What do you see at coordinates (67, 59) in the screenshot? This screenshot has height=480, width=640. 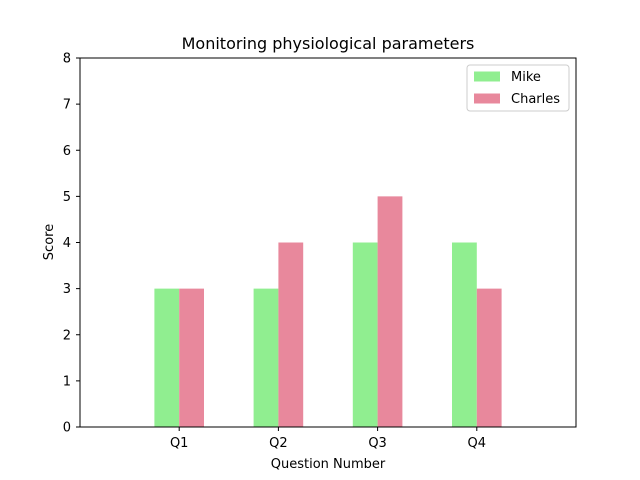 I see `y-tick-label: 8` at bounding box center [67, 59].